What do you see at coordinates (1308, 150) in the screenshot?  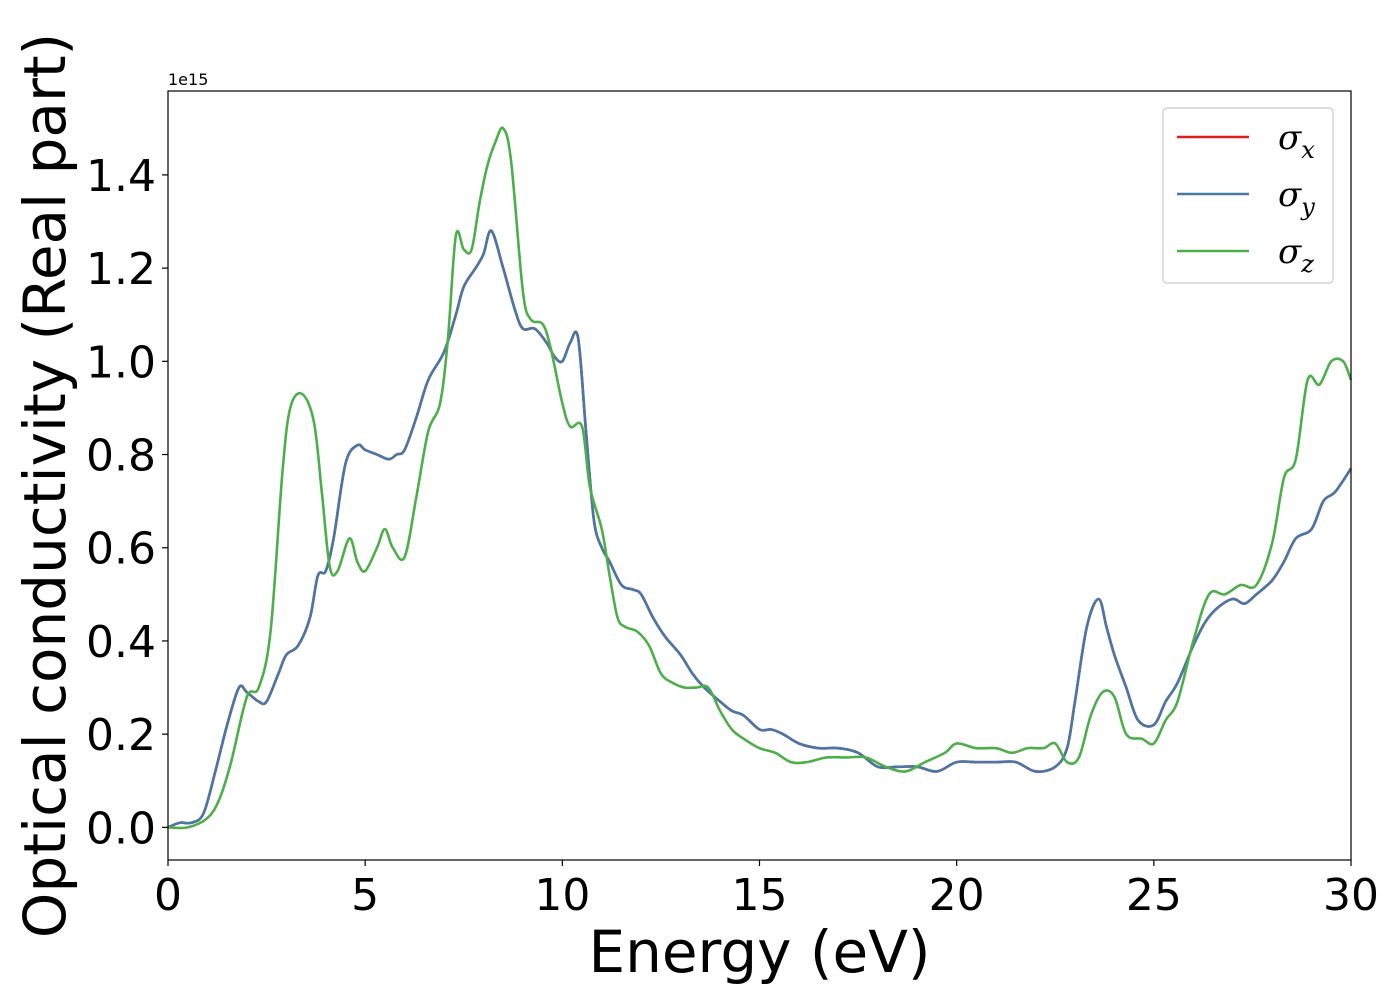 I see `legend-subscript: x` at bounding box center [1308, 150].